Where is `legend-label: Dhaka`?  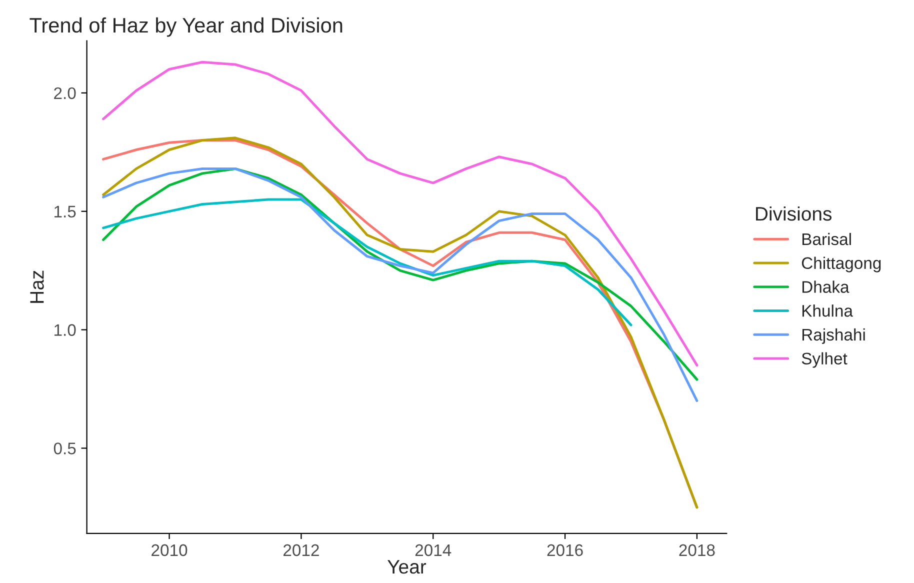 legend-label: Dhaka is located at coordinates (826, 286).